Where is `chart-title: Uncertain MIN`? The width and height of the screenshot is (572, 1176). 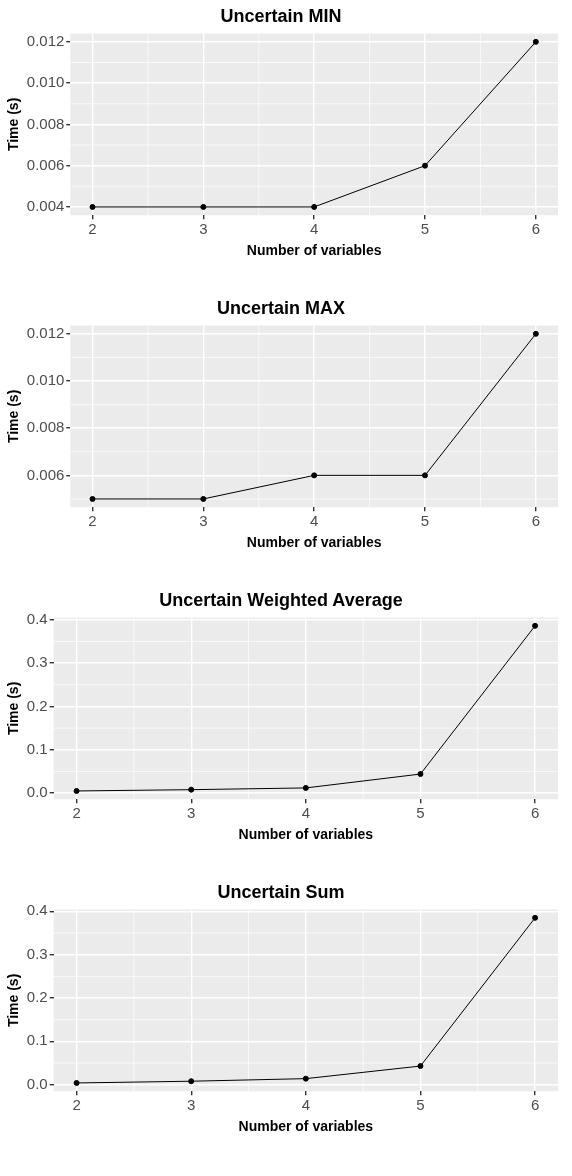
chart-title: Uncertain MIN is located at coordinates (281, 15).